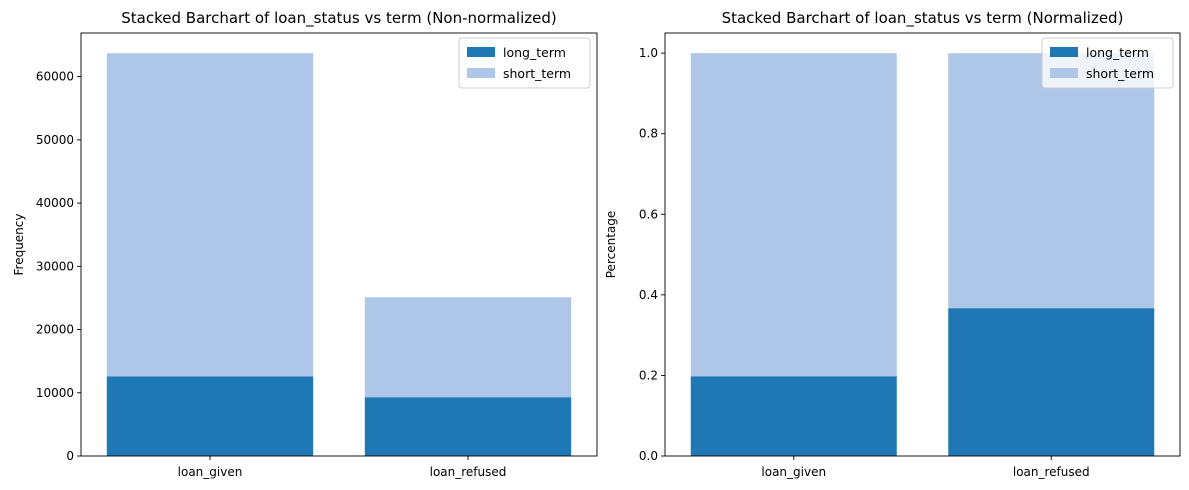 Image resolution: width=1189 pixels, height=490 pixels. Describe the element at coordinates (55, 330) in the screenshot. I see `y-tick-label: 20000` at that location.